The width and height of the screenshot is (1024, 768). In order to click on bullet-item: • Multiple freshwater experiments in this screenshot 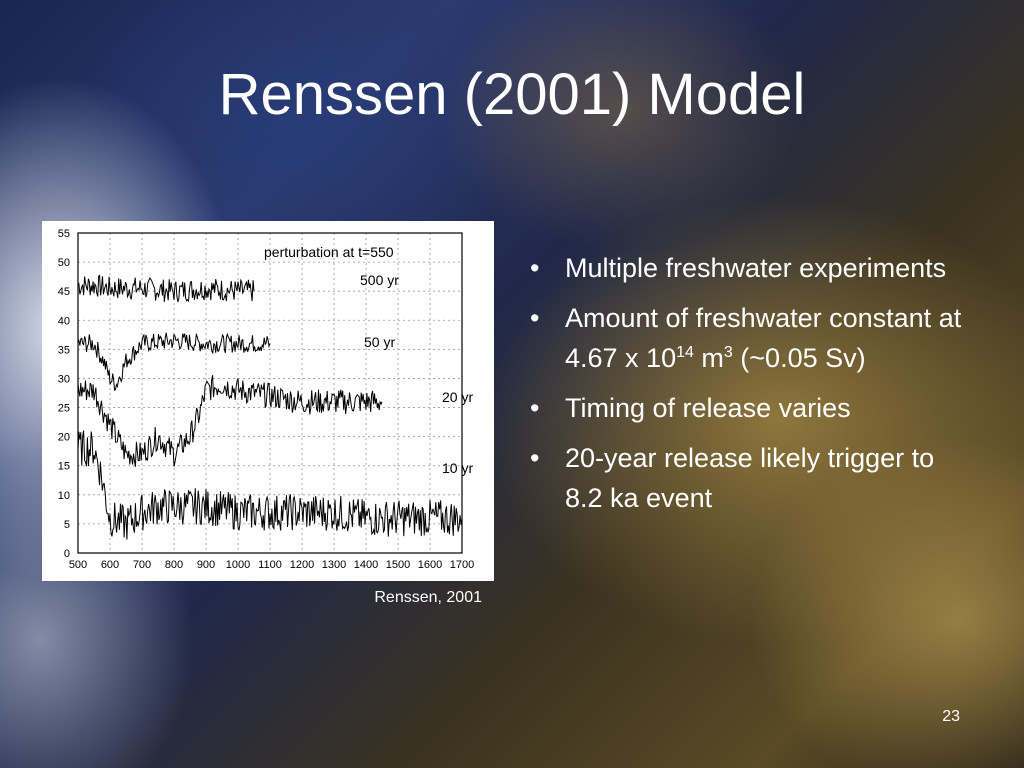, I will do `click(747, 268)`.